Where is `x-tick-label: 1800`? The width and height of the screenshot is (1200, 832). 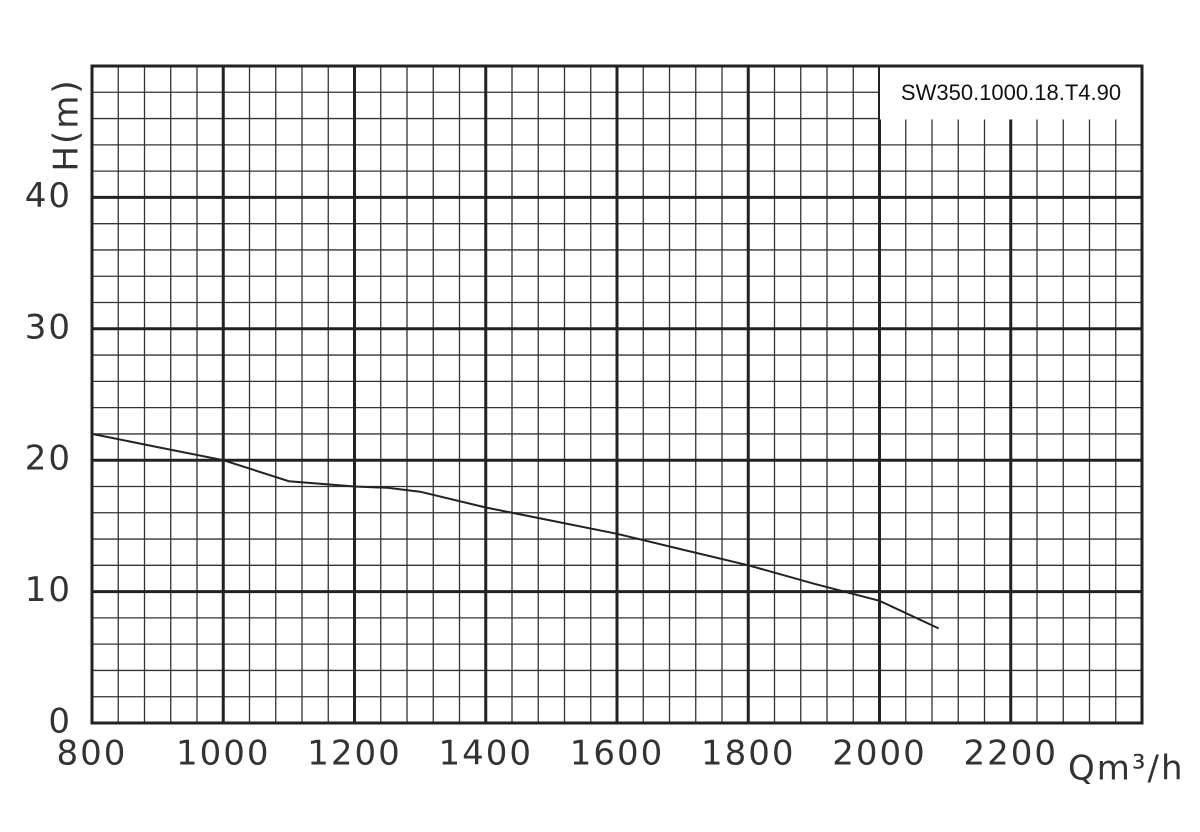 x-tick-label: 1800 is located at coordinates (748, 754).